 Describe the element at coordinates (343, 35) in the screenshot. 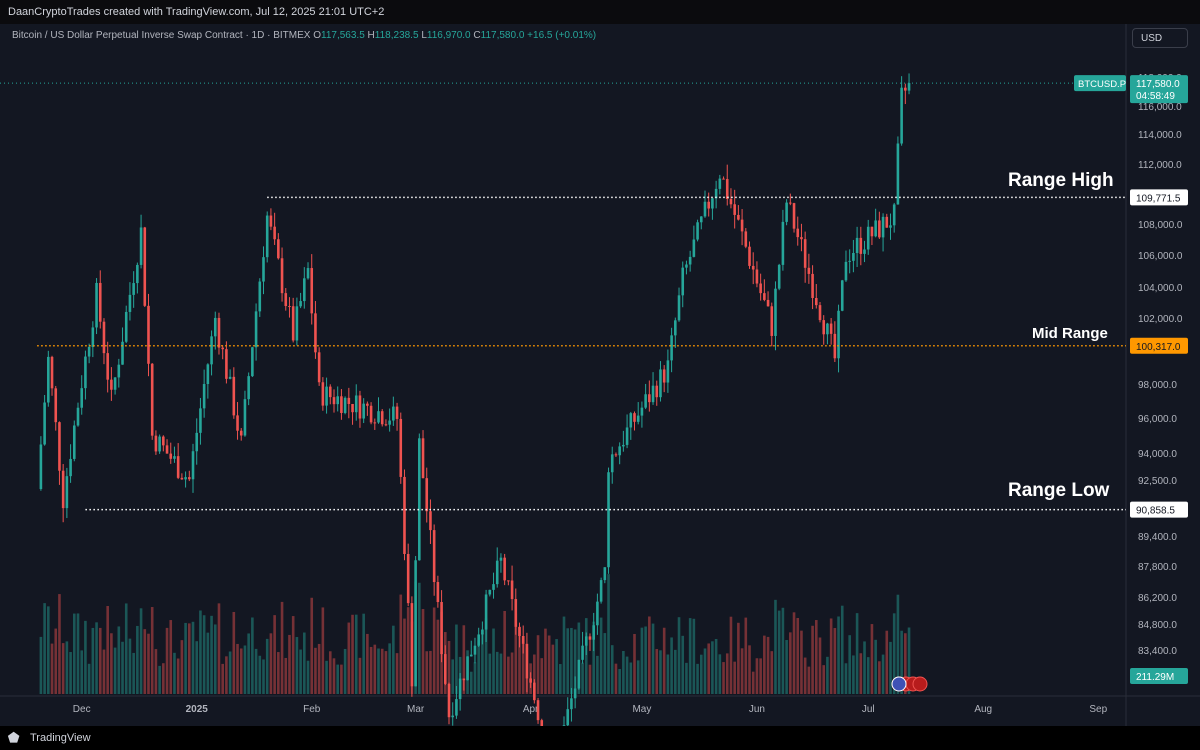

I see `open-value: 117,563.5` at that location.